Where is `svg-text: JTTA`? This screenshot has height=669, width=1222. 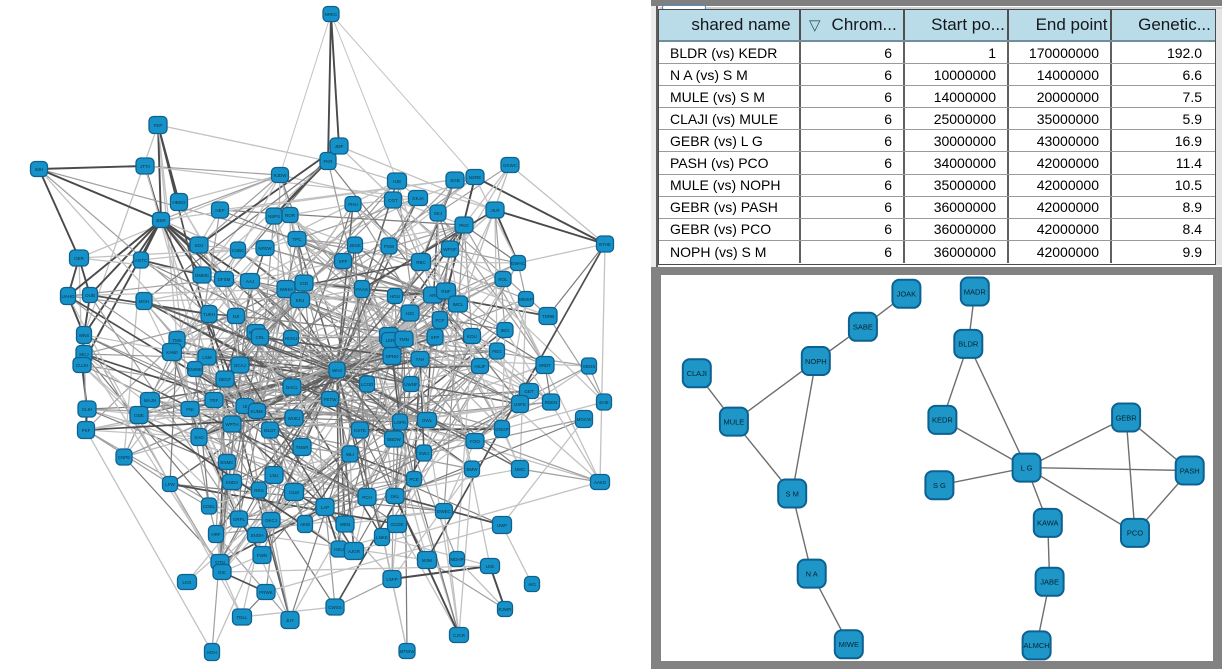 svg-text: JTTA is located at coordinates (145, 166).